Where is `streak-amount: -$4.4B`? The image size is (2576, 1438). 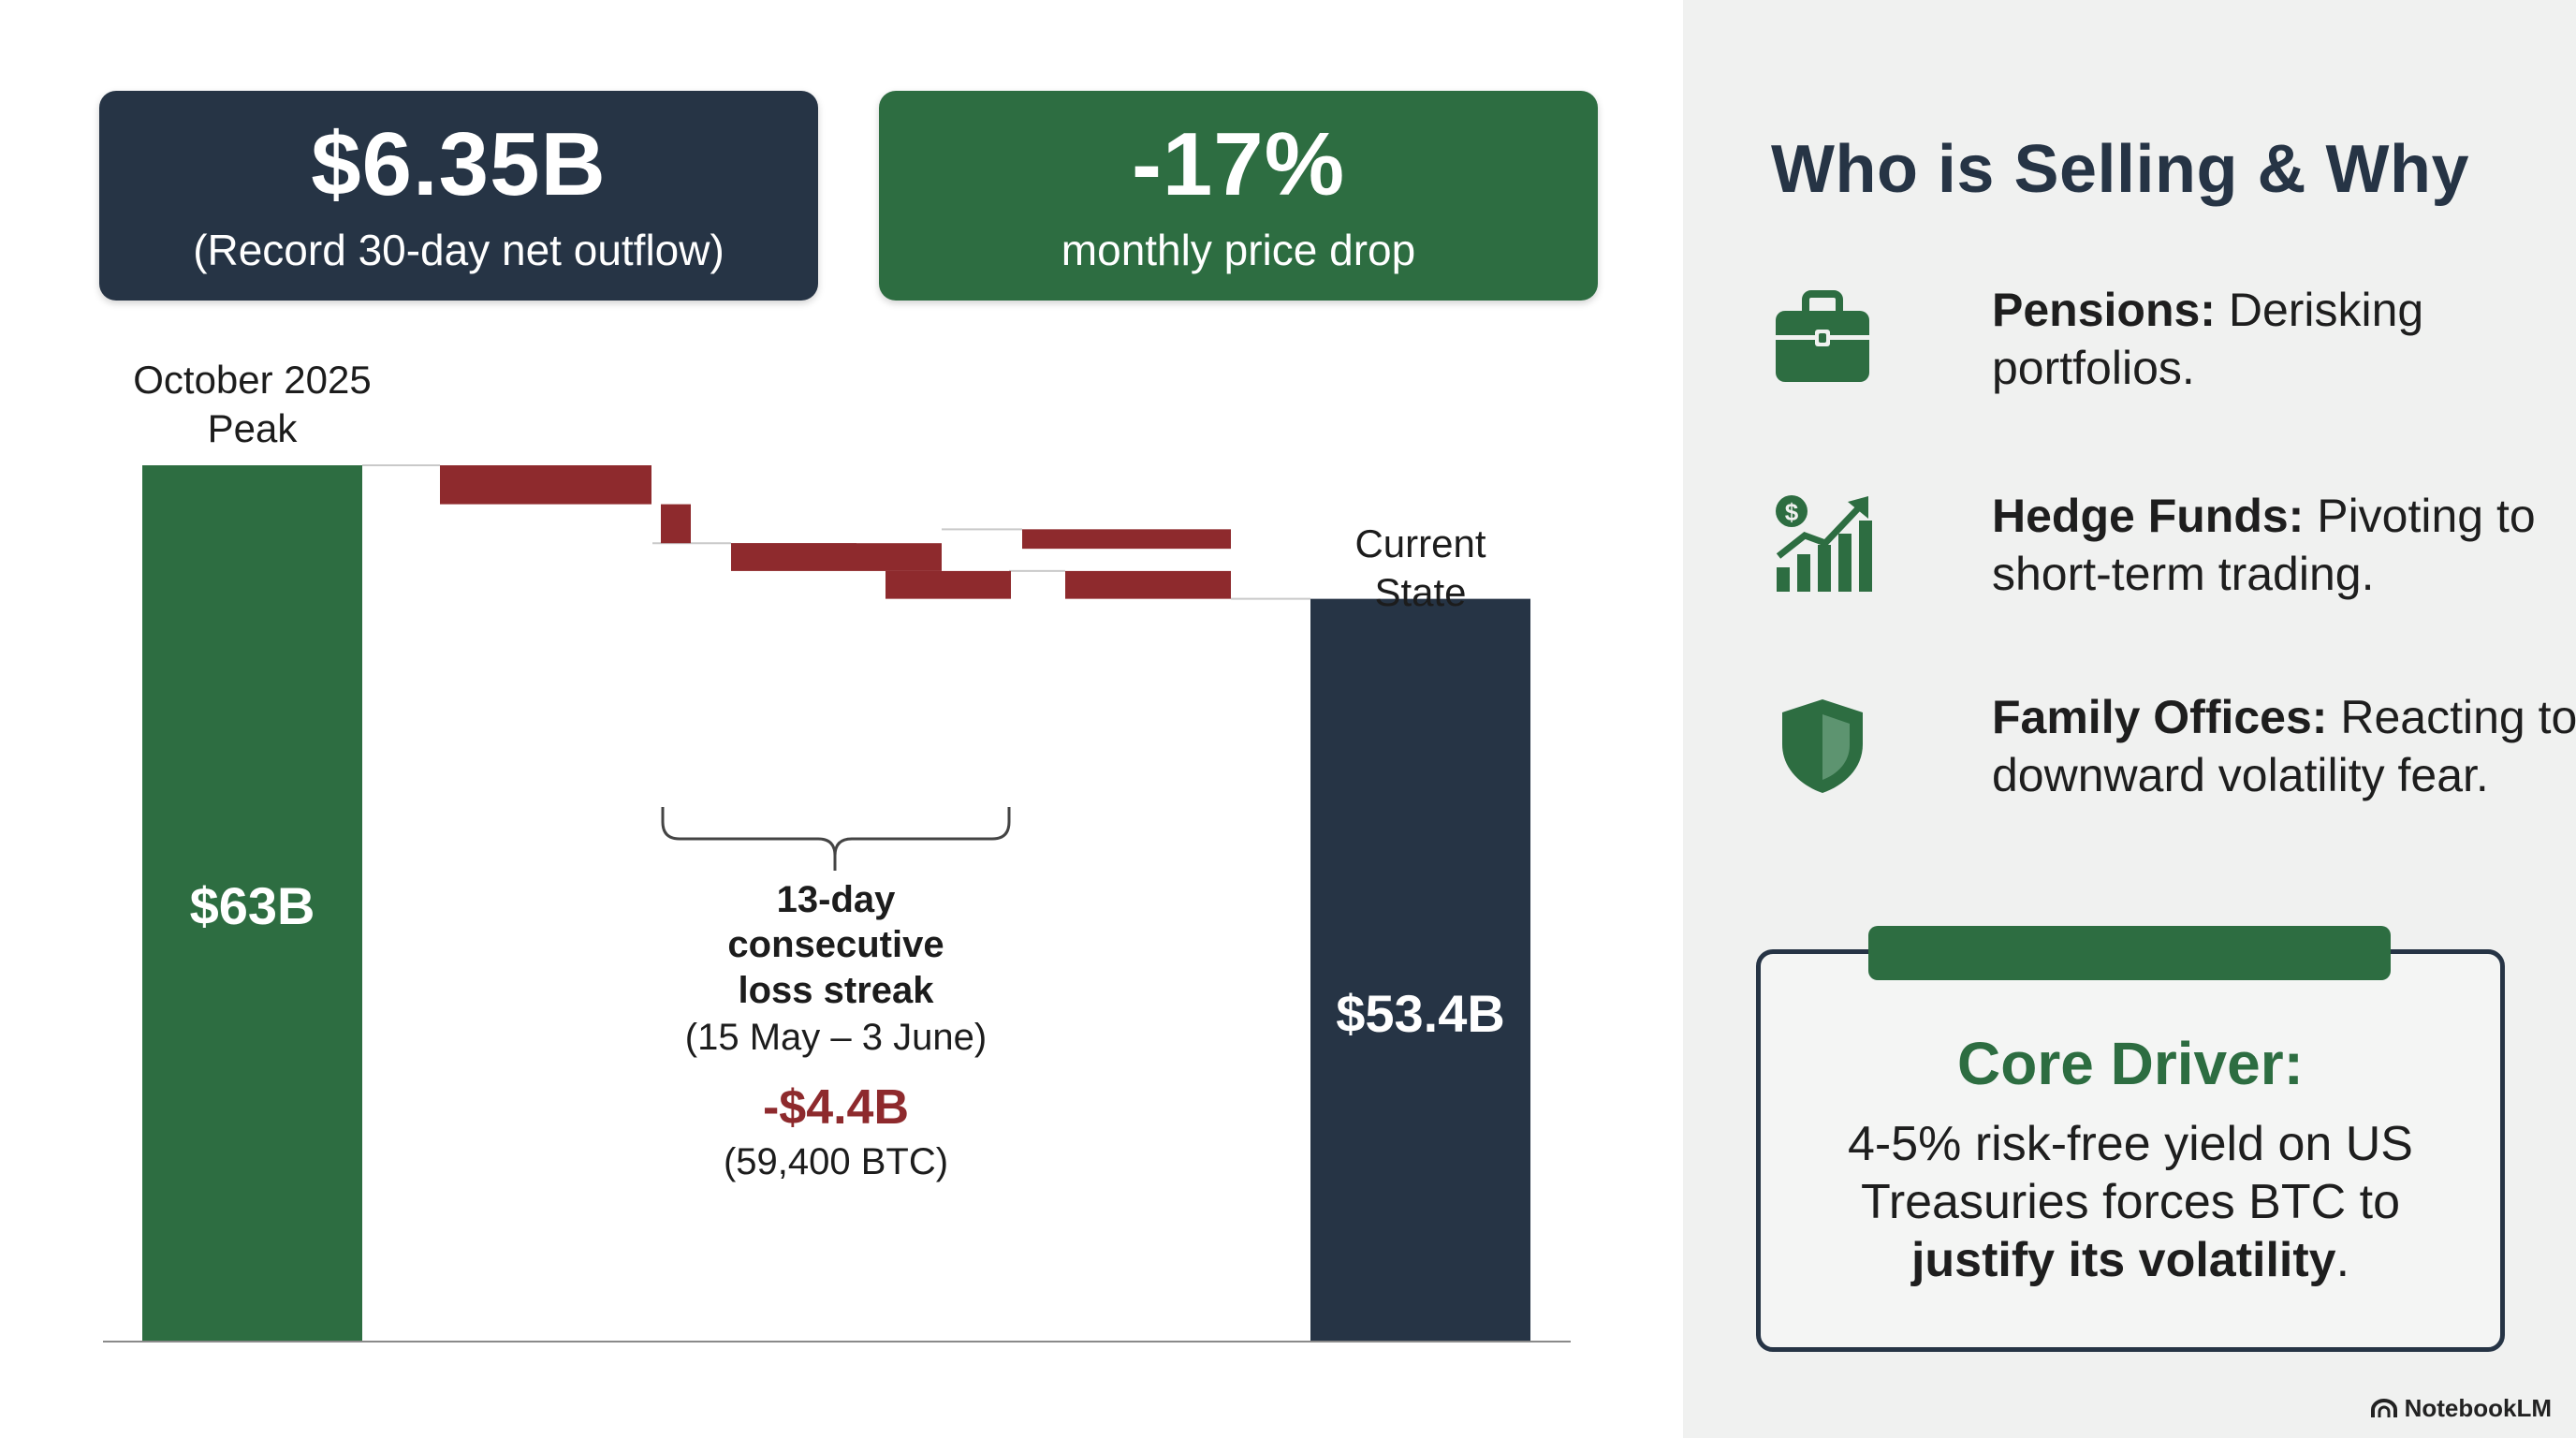
streak-amount: -$4.4B is located at coordinates (836, 1107).